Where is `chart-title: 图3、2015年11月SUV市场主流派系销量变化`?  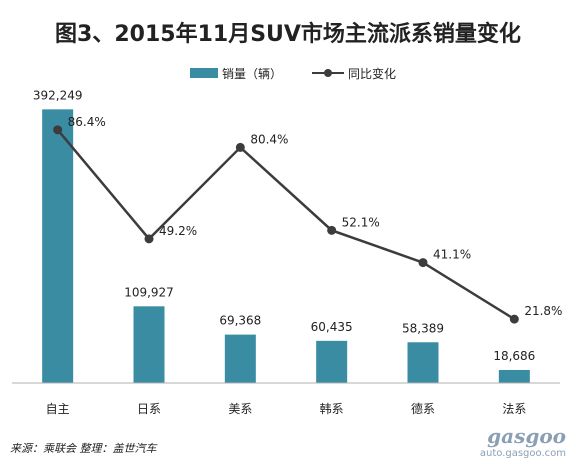 chart-title: 图3、2015年11月SUV市场主流派系销量变化 is located at coordinates (288, 34).